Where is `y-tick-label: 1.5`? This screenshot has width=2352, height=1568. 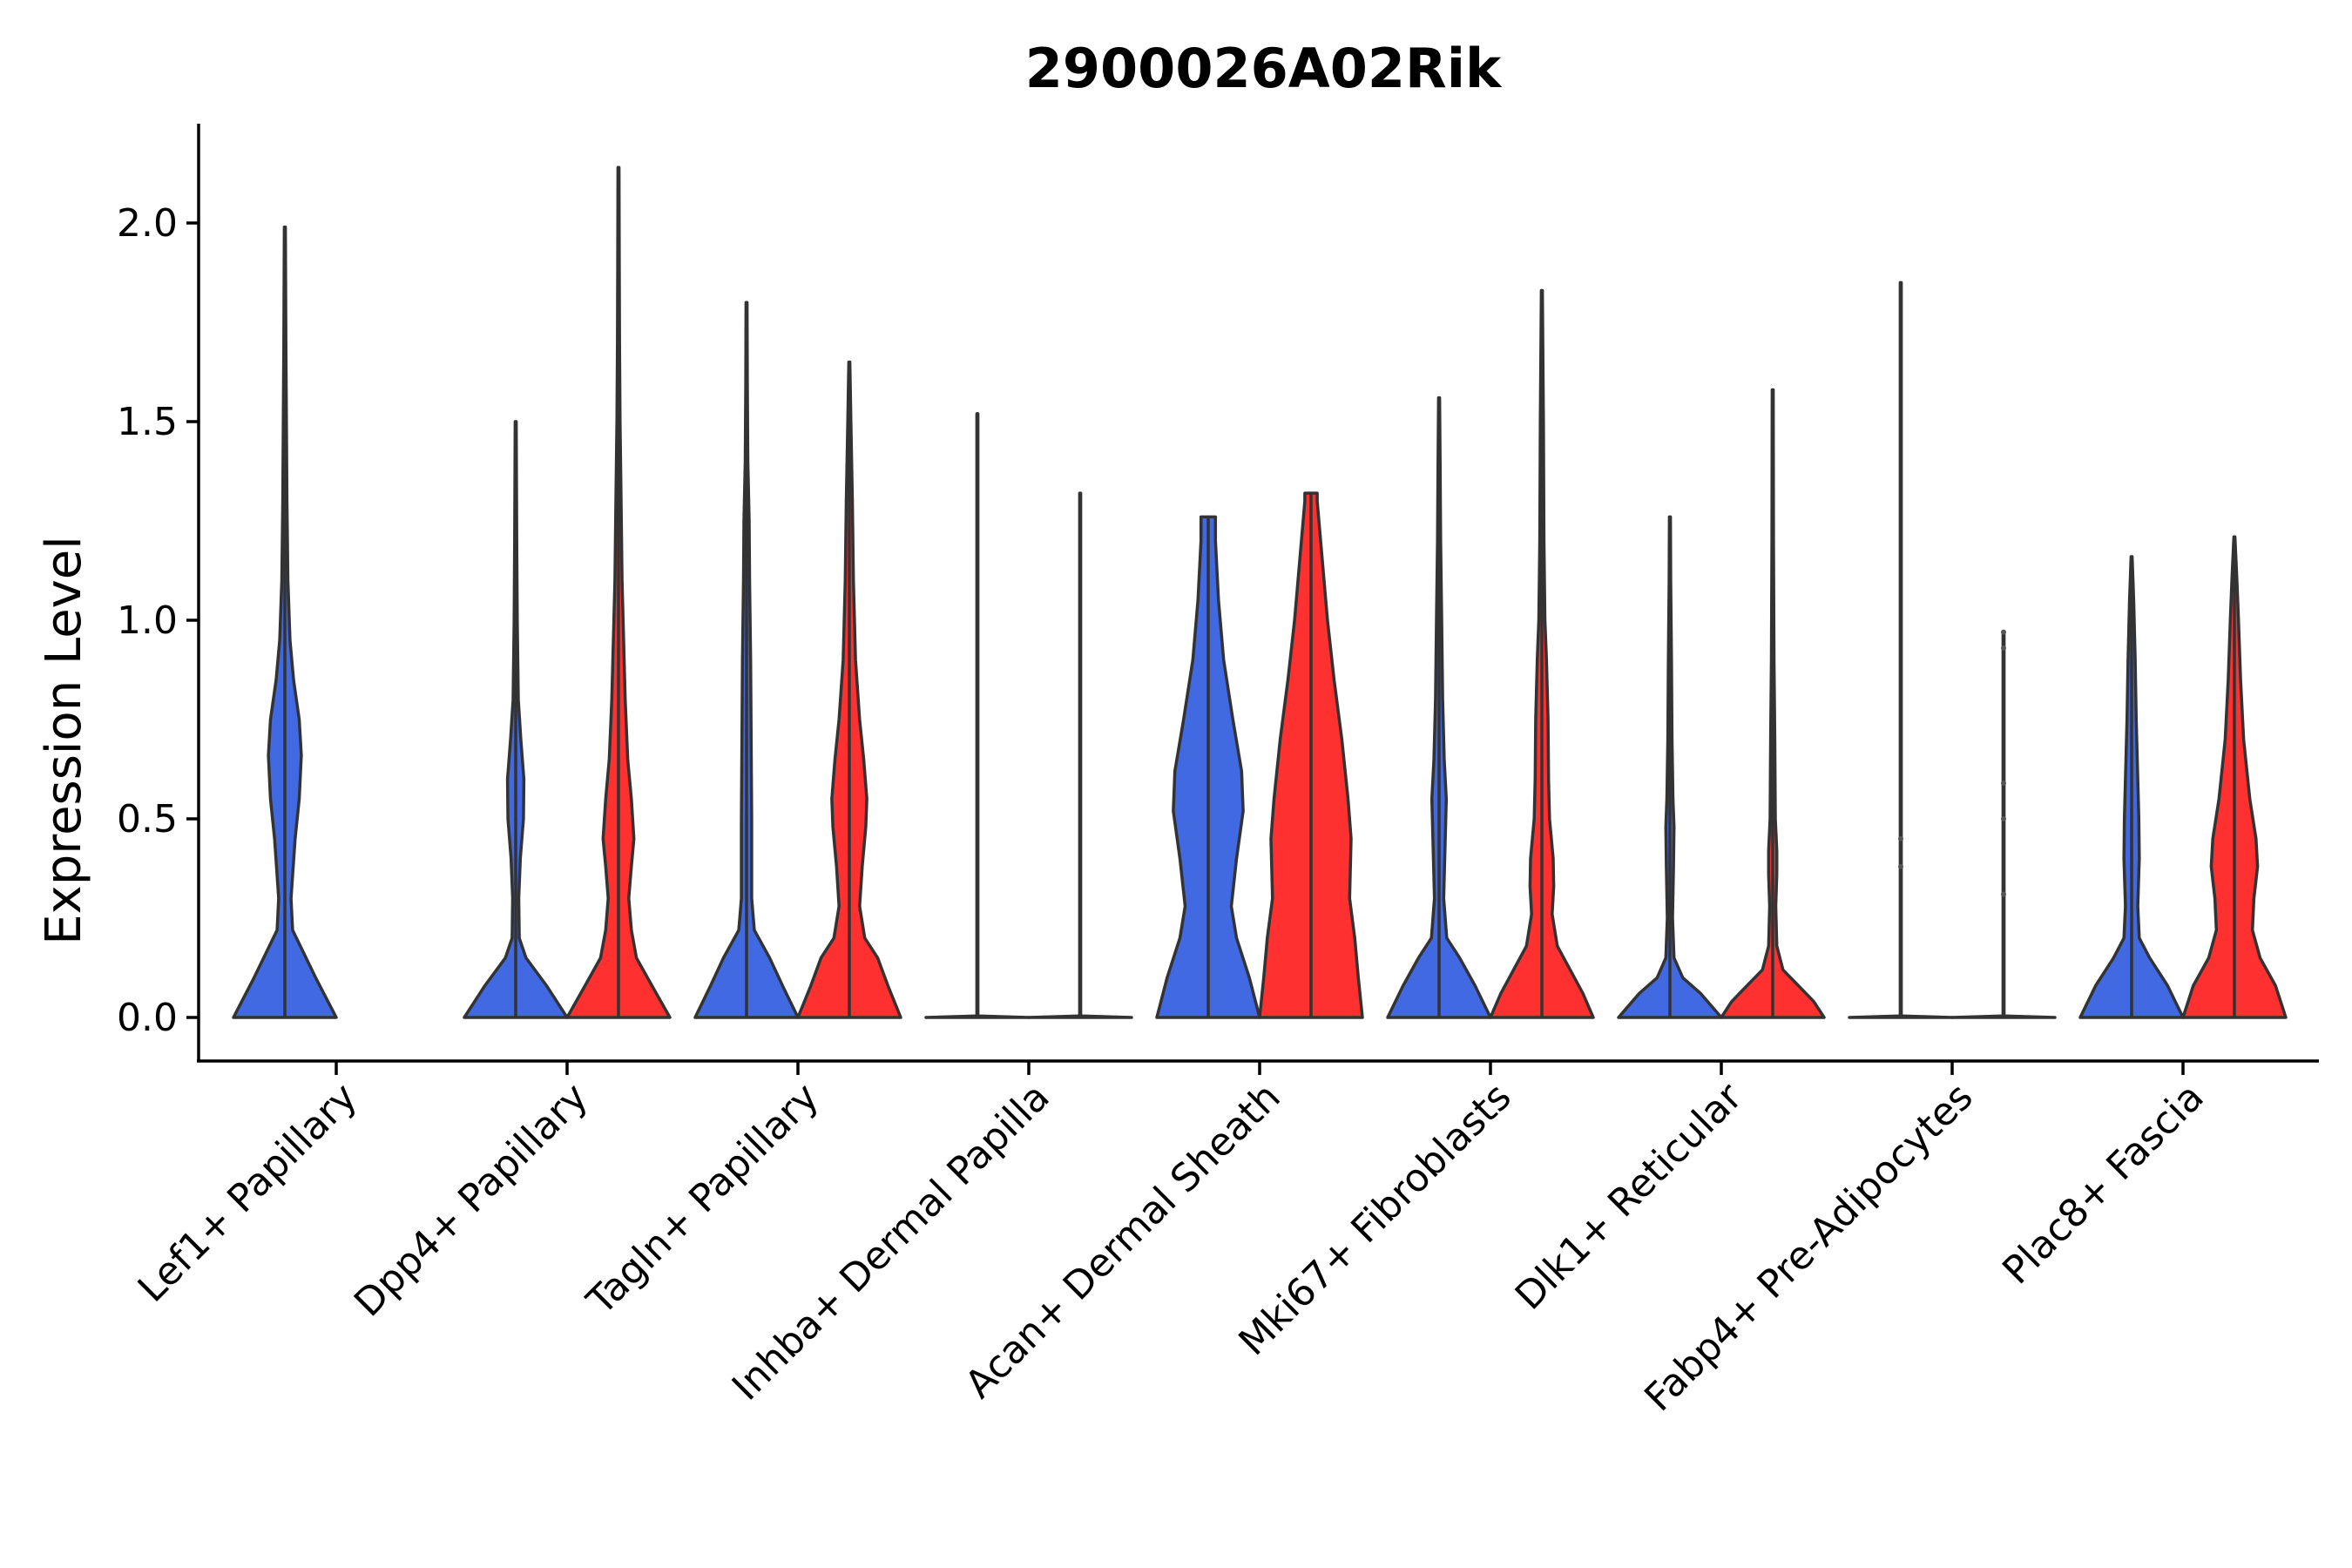
y-tick-label: 1.5 is located at coordinates (147, 422).